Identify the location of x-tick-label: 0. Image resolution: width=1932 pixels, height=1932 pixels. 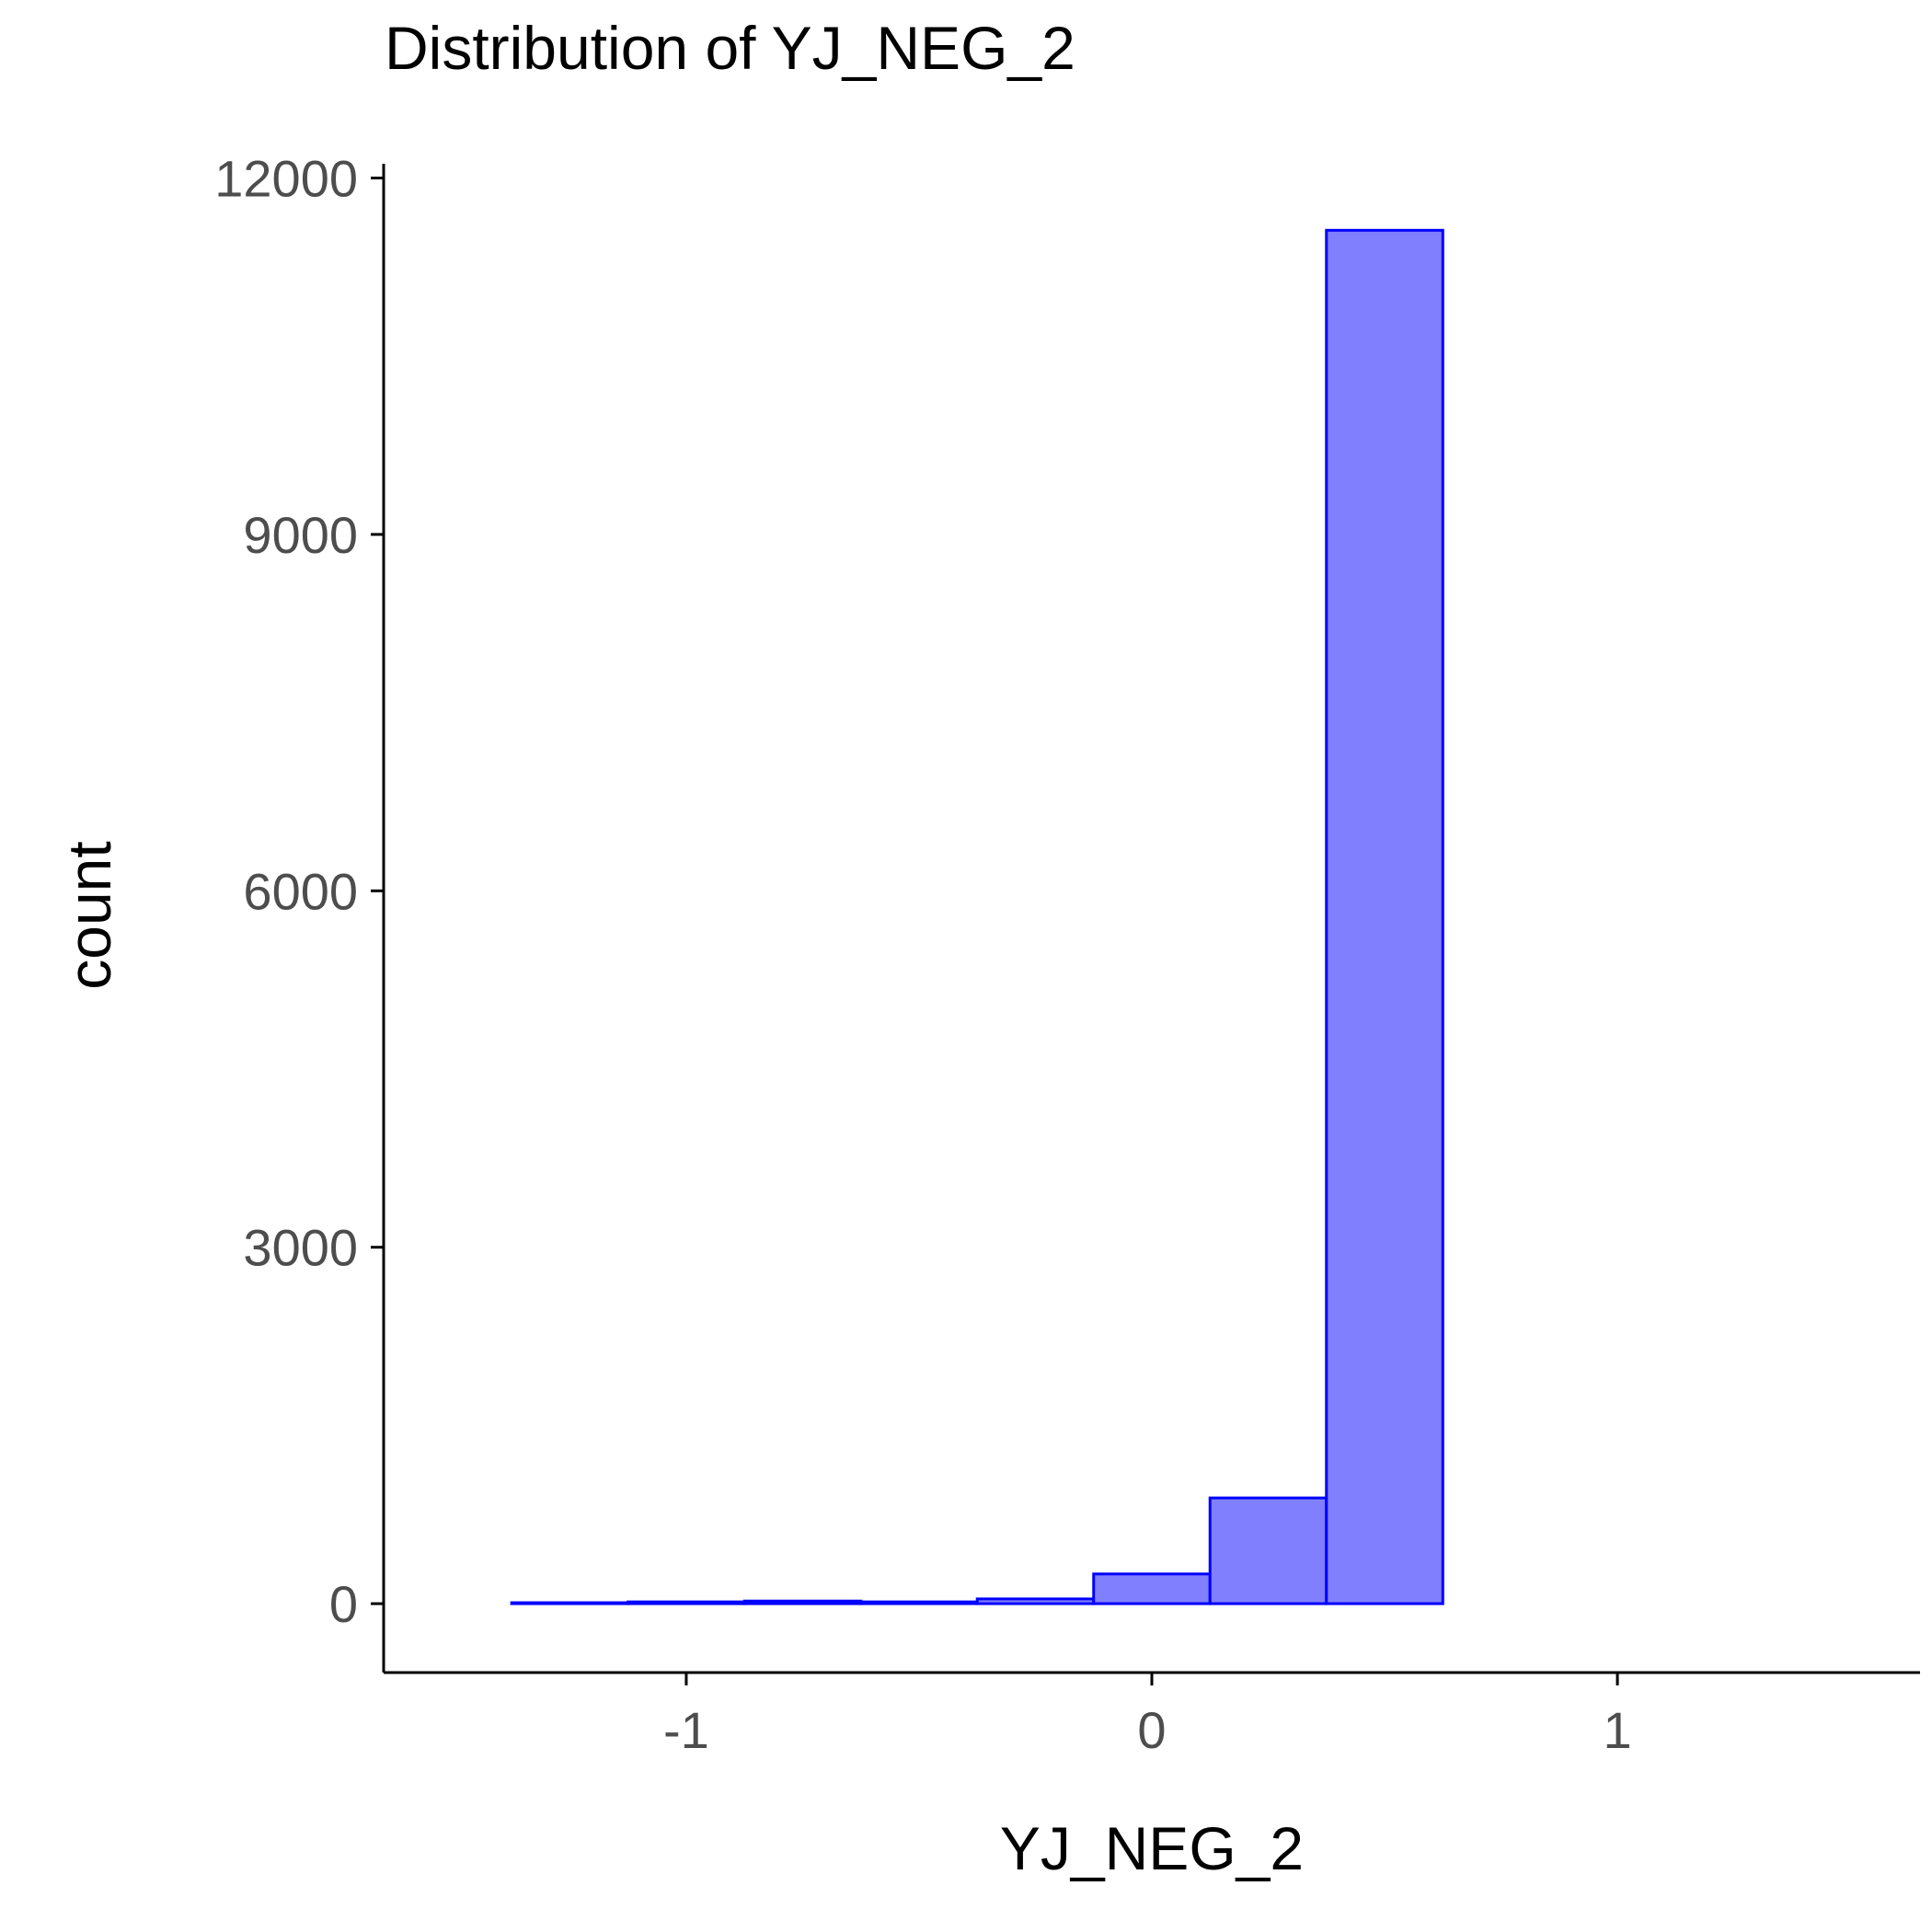
(1151, 1730).